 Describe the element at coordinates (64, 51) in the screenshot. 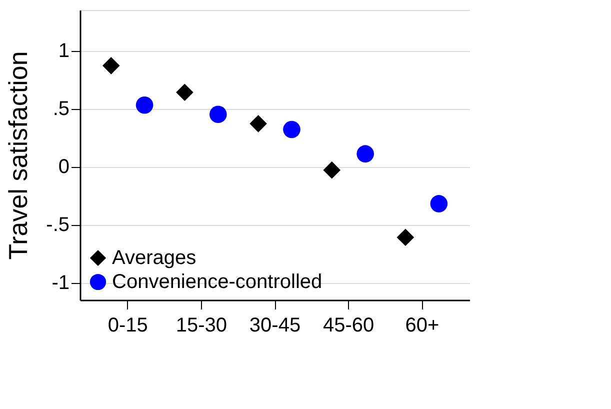

I see `y-tick-label: 1` at that location.